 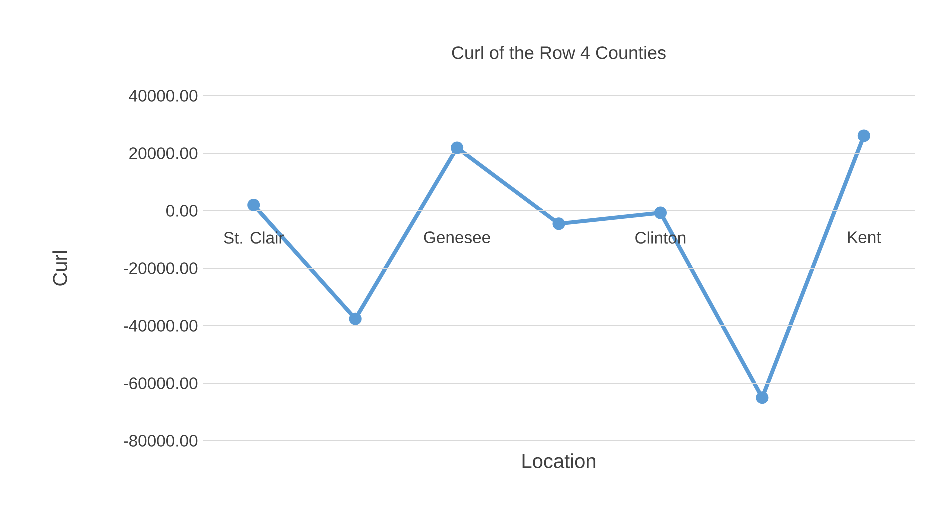 I want to click on y-axis-title: Curl, so click(x=60, y=269).